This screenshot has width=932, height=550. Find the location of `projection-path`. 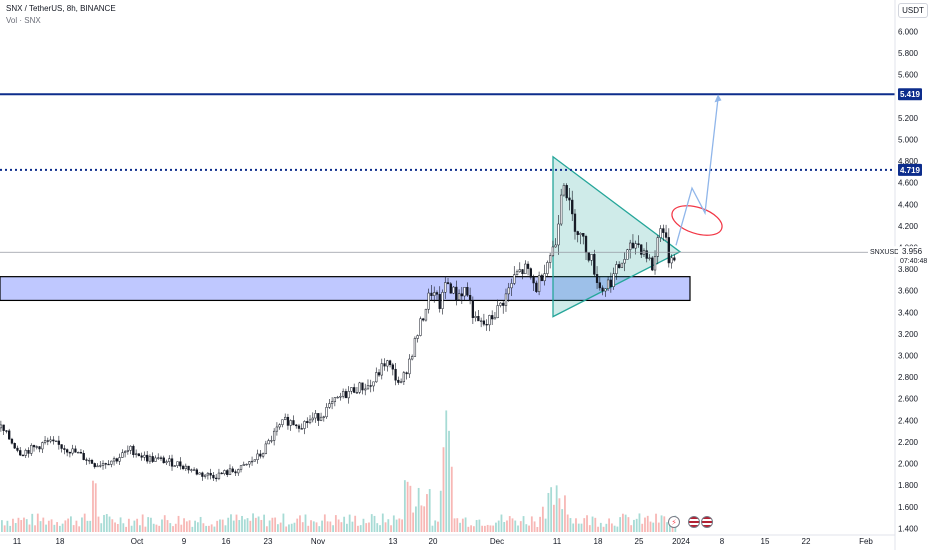

projection-path is located at coordinates (697, 172).